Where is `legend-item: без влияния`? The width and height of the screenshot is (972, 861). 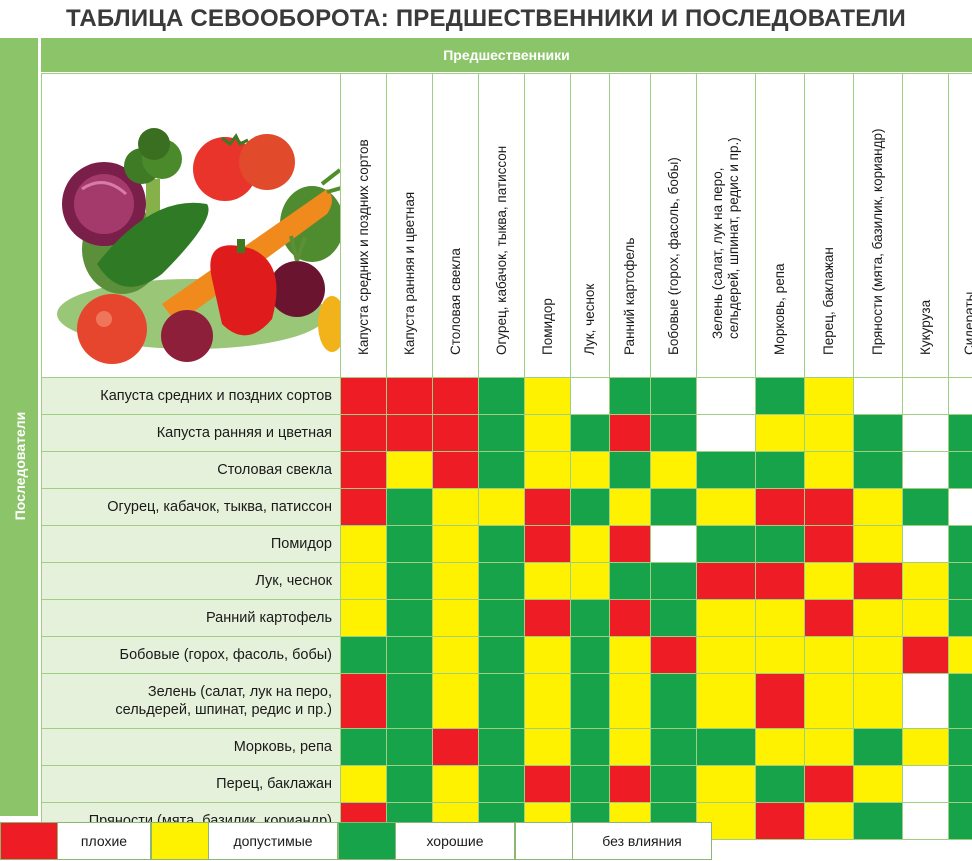 legend-item: без влияния is located at coordinates (613, 841).